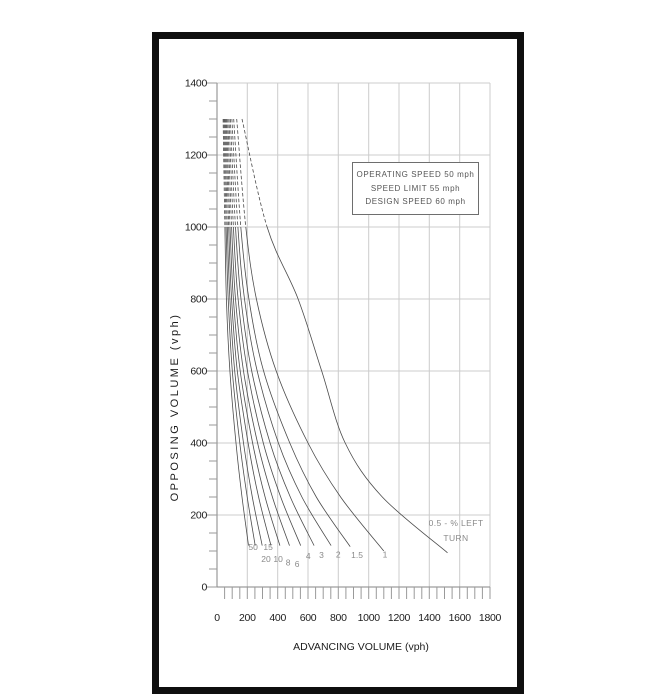 This screenshot has height=696, width=672. What do you see at coordinates (198, 444) in the screenshot?
I see `y-tick-label: 400` at bounding box center [198, 444].